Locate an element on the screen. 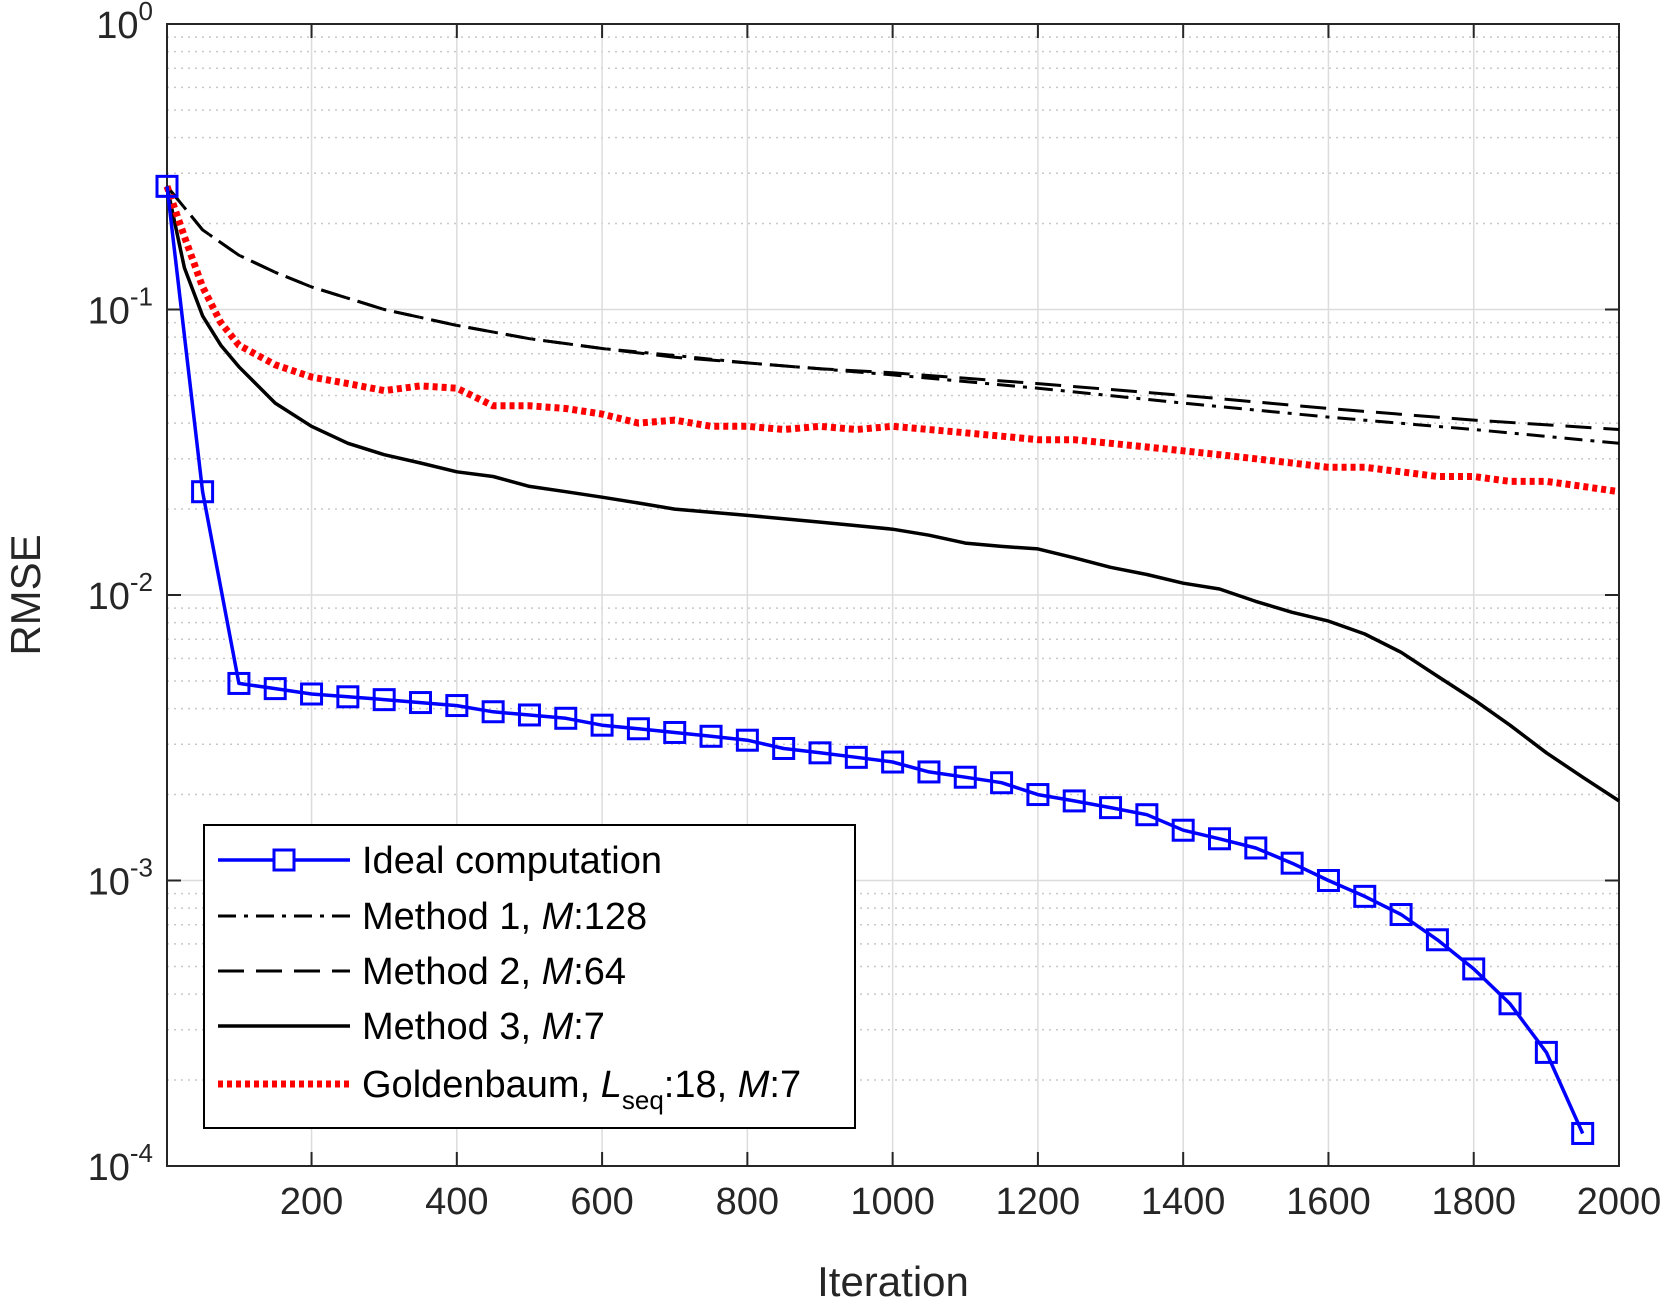 This screenshot has width=1661, height=1300. legend-box is located at coordinates (529, 976).